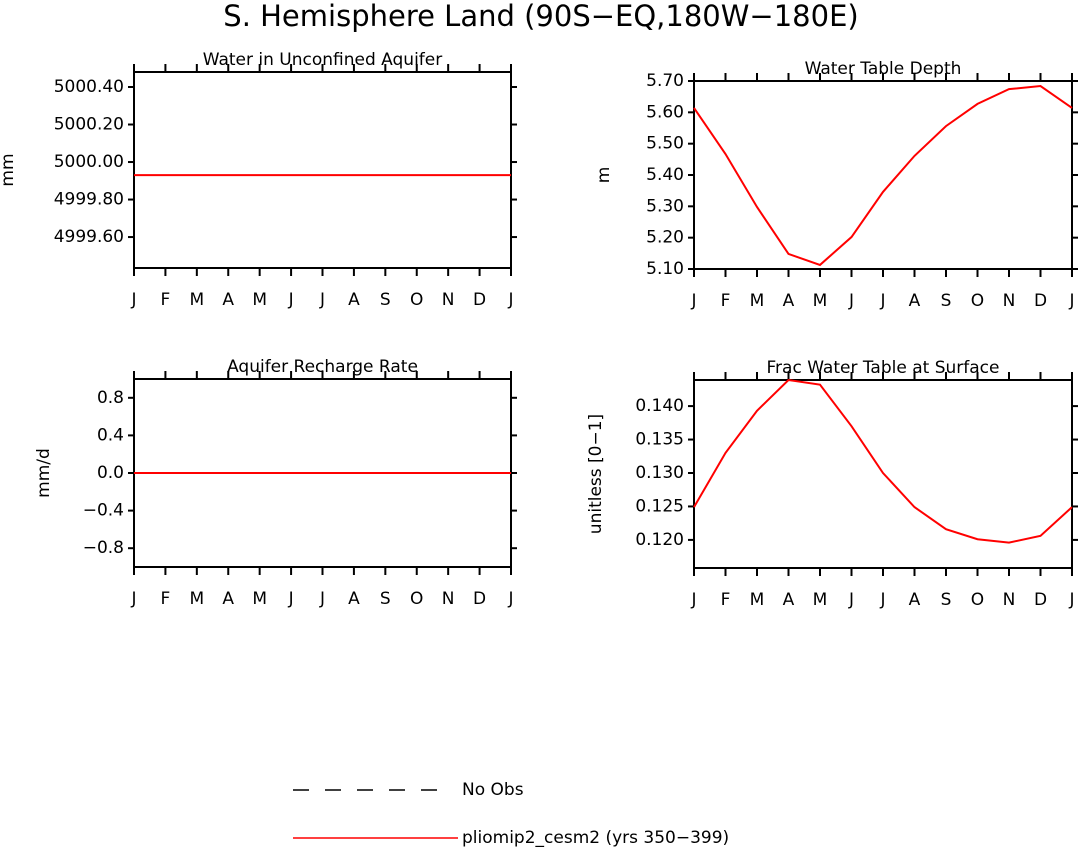  What do you see at coordinates (44, 473) in the screenshot?
I see `y-axis-label: mm/d` at bounding box center [44, 473].